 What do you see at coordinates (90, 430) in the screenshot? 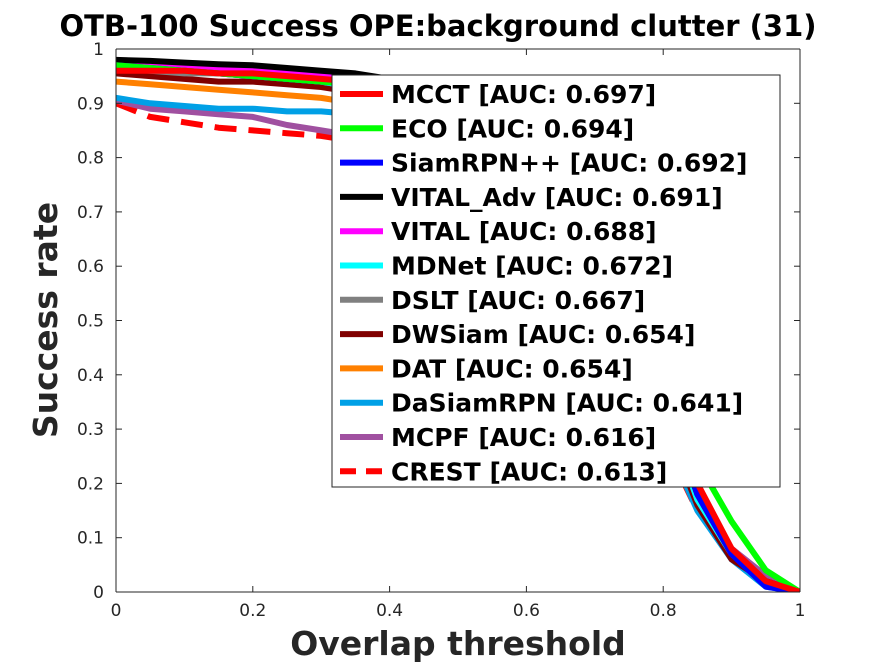
I see `y-tick-label: 0.3` at bounding box center [90, 430].